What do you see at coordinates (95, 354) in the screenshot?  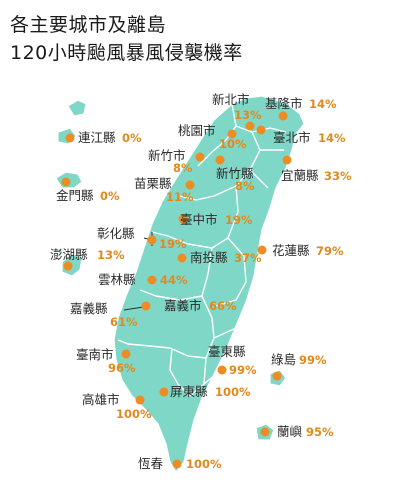 I see `tainan-name: 臺南市` at bounding box center [95, 354].